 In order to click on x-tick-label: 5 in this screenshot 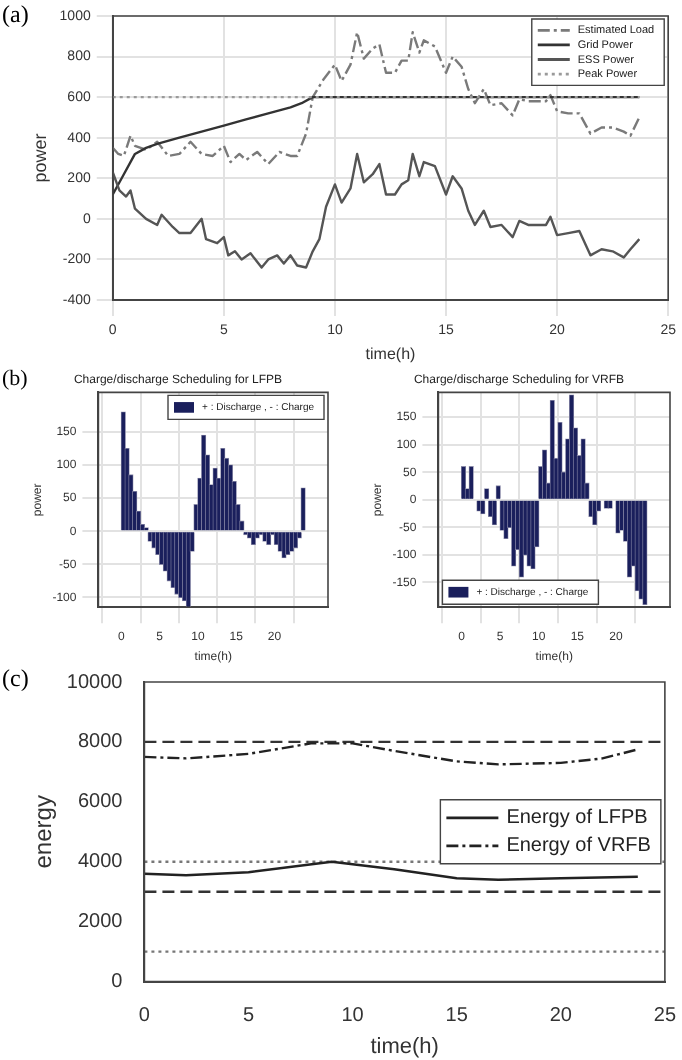, I will do `click(248, 1016)`.